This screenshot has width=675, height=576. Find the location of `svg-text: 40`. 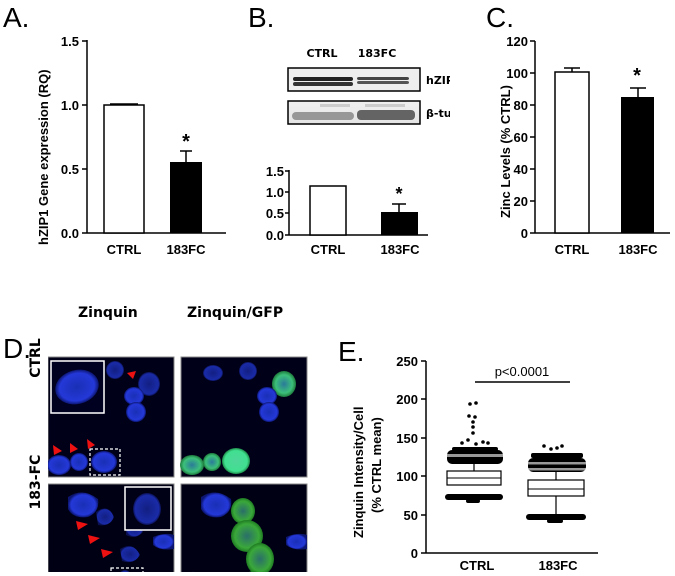

svg-text: 40 is located at coordinates (521, 169).